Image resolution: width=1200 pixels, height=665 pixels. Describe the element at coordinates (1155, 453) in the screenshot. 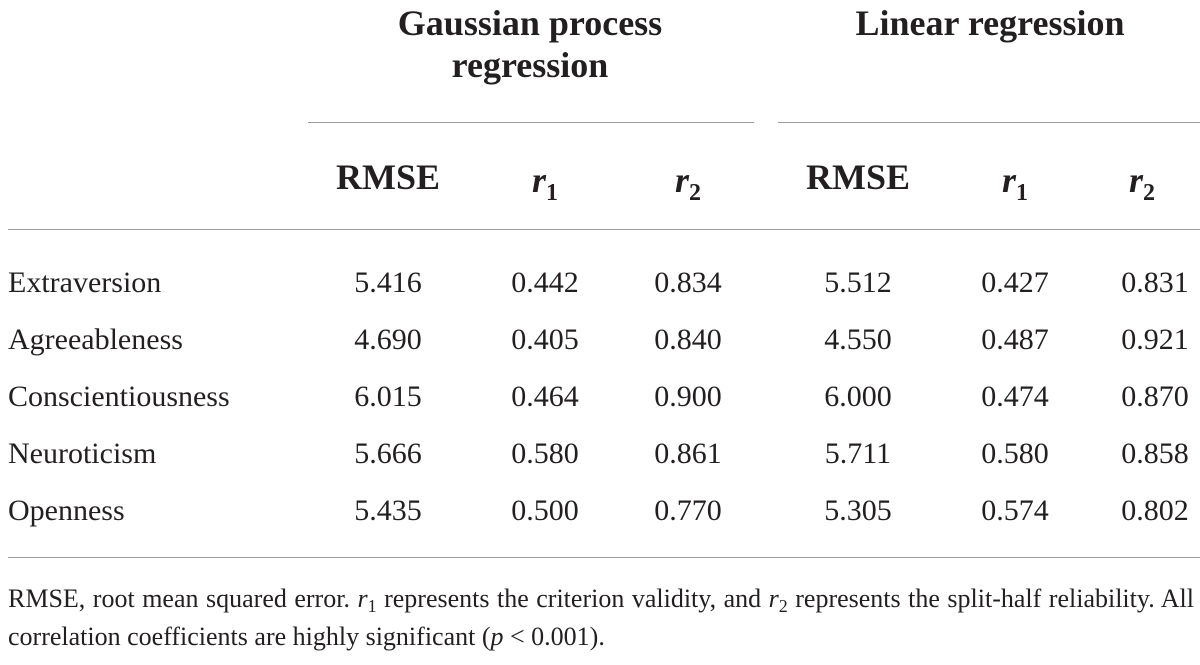

I see `table-cell: 0.858` at that location.